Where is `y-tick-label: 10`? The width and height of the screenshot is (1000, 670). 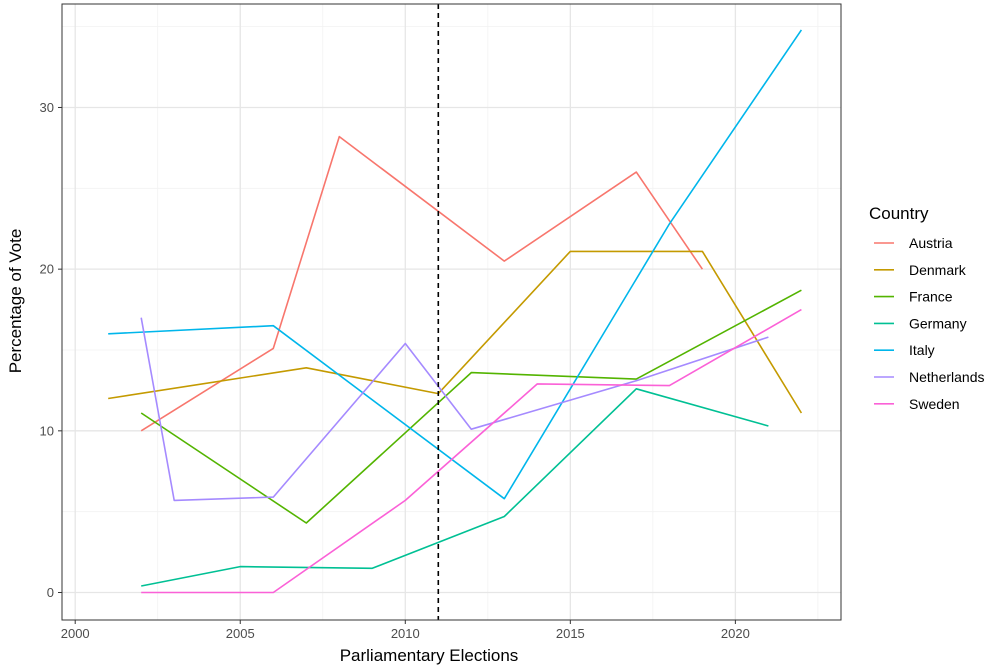
y-tick-label: 10 is located at coordinates (47, 430).